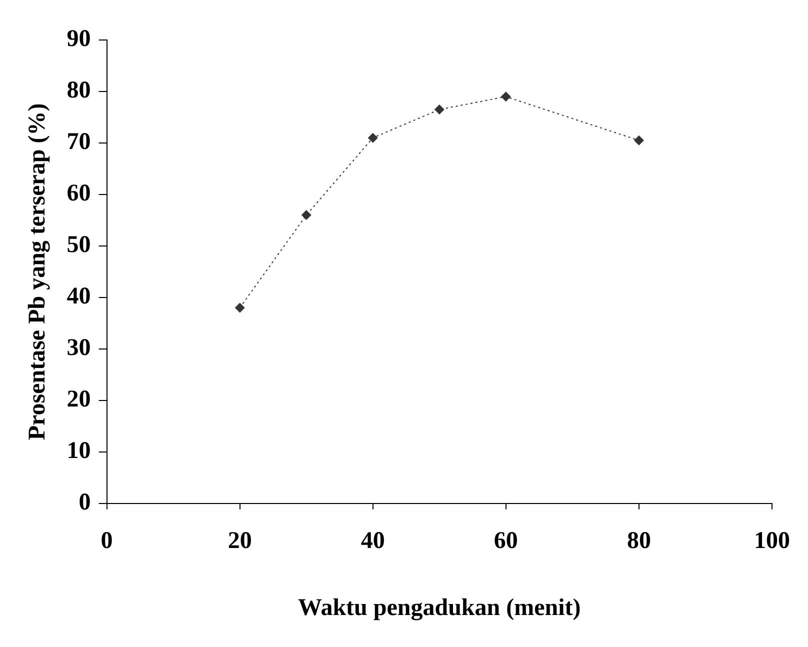  What do you see at coordinates (638, 541) in the screenshot?
I see `x-tick-label: 80` at bounding box center [638, 541].